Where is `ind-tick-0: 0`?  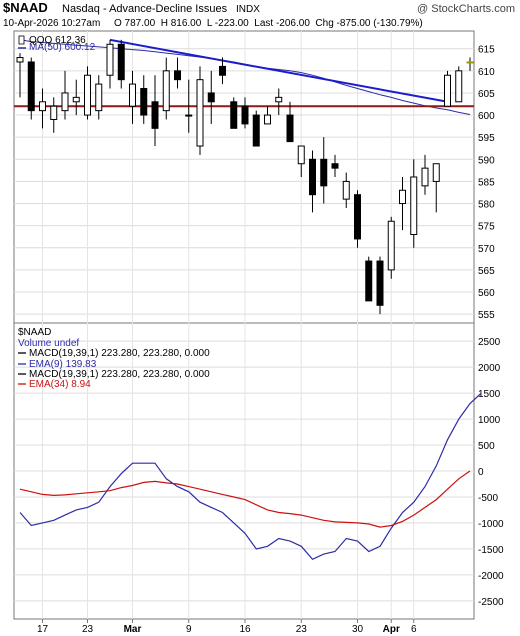 ind-tick-0: 0 is located at coordinates (481, 472).